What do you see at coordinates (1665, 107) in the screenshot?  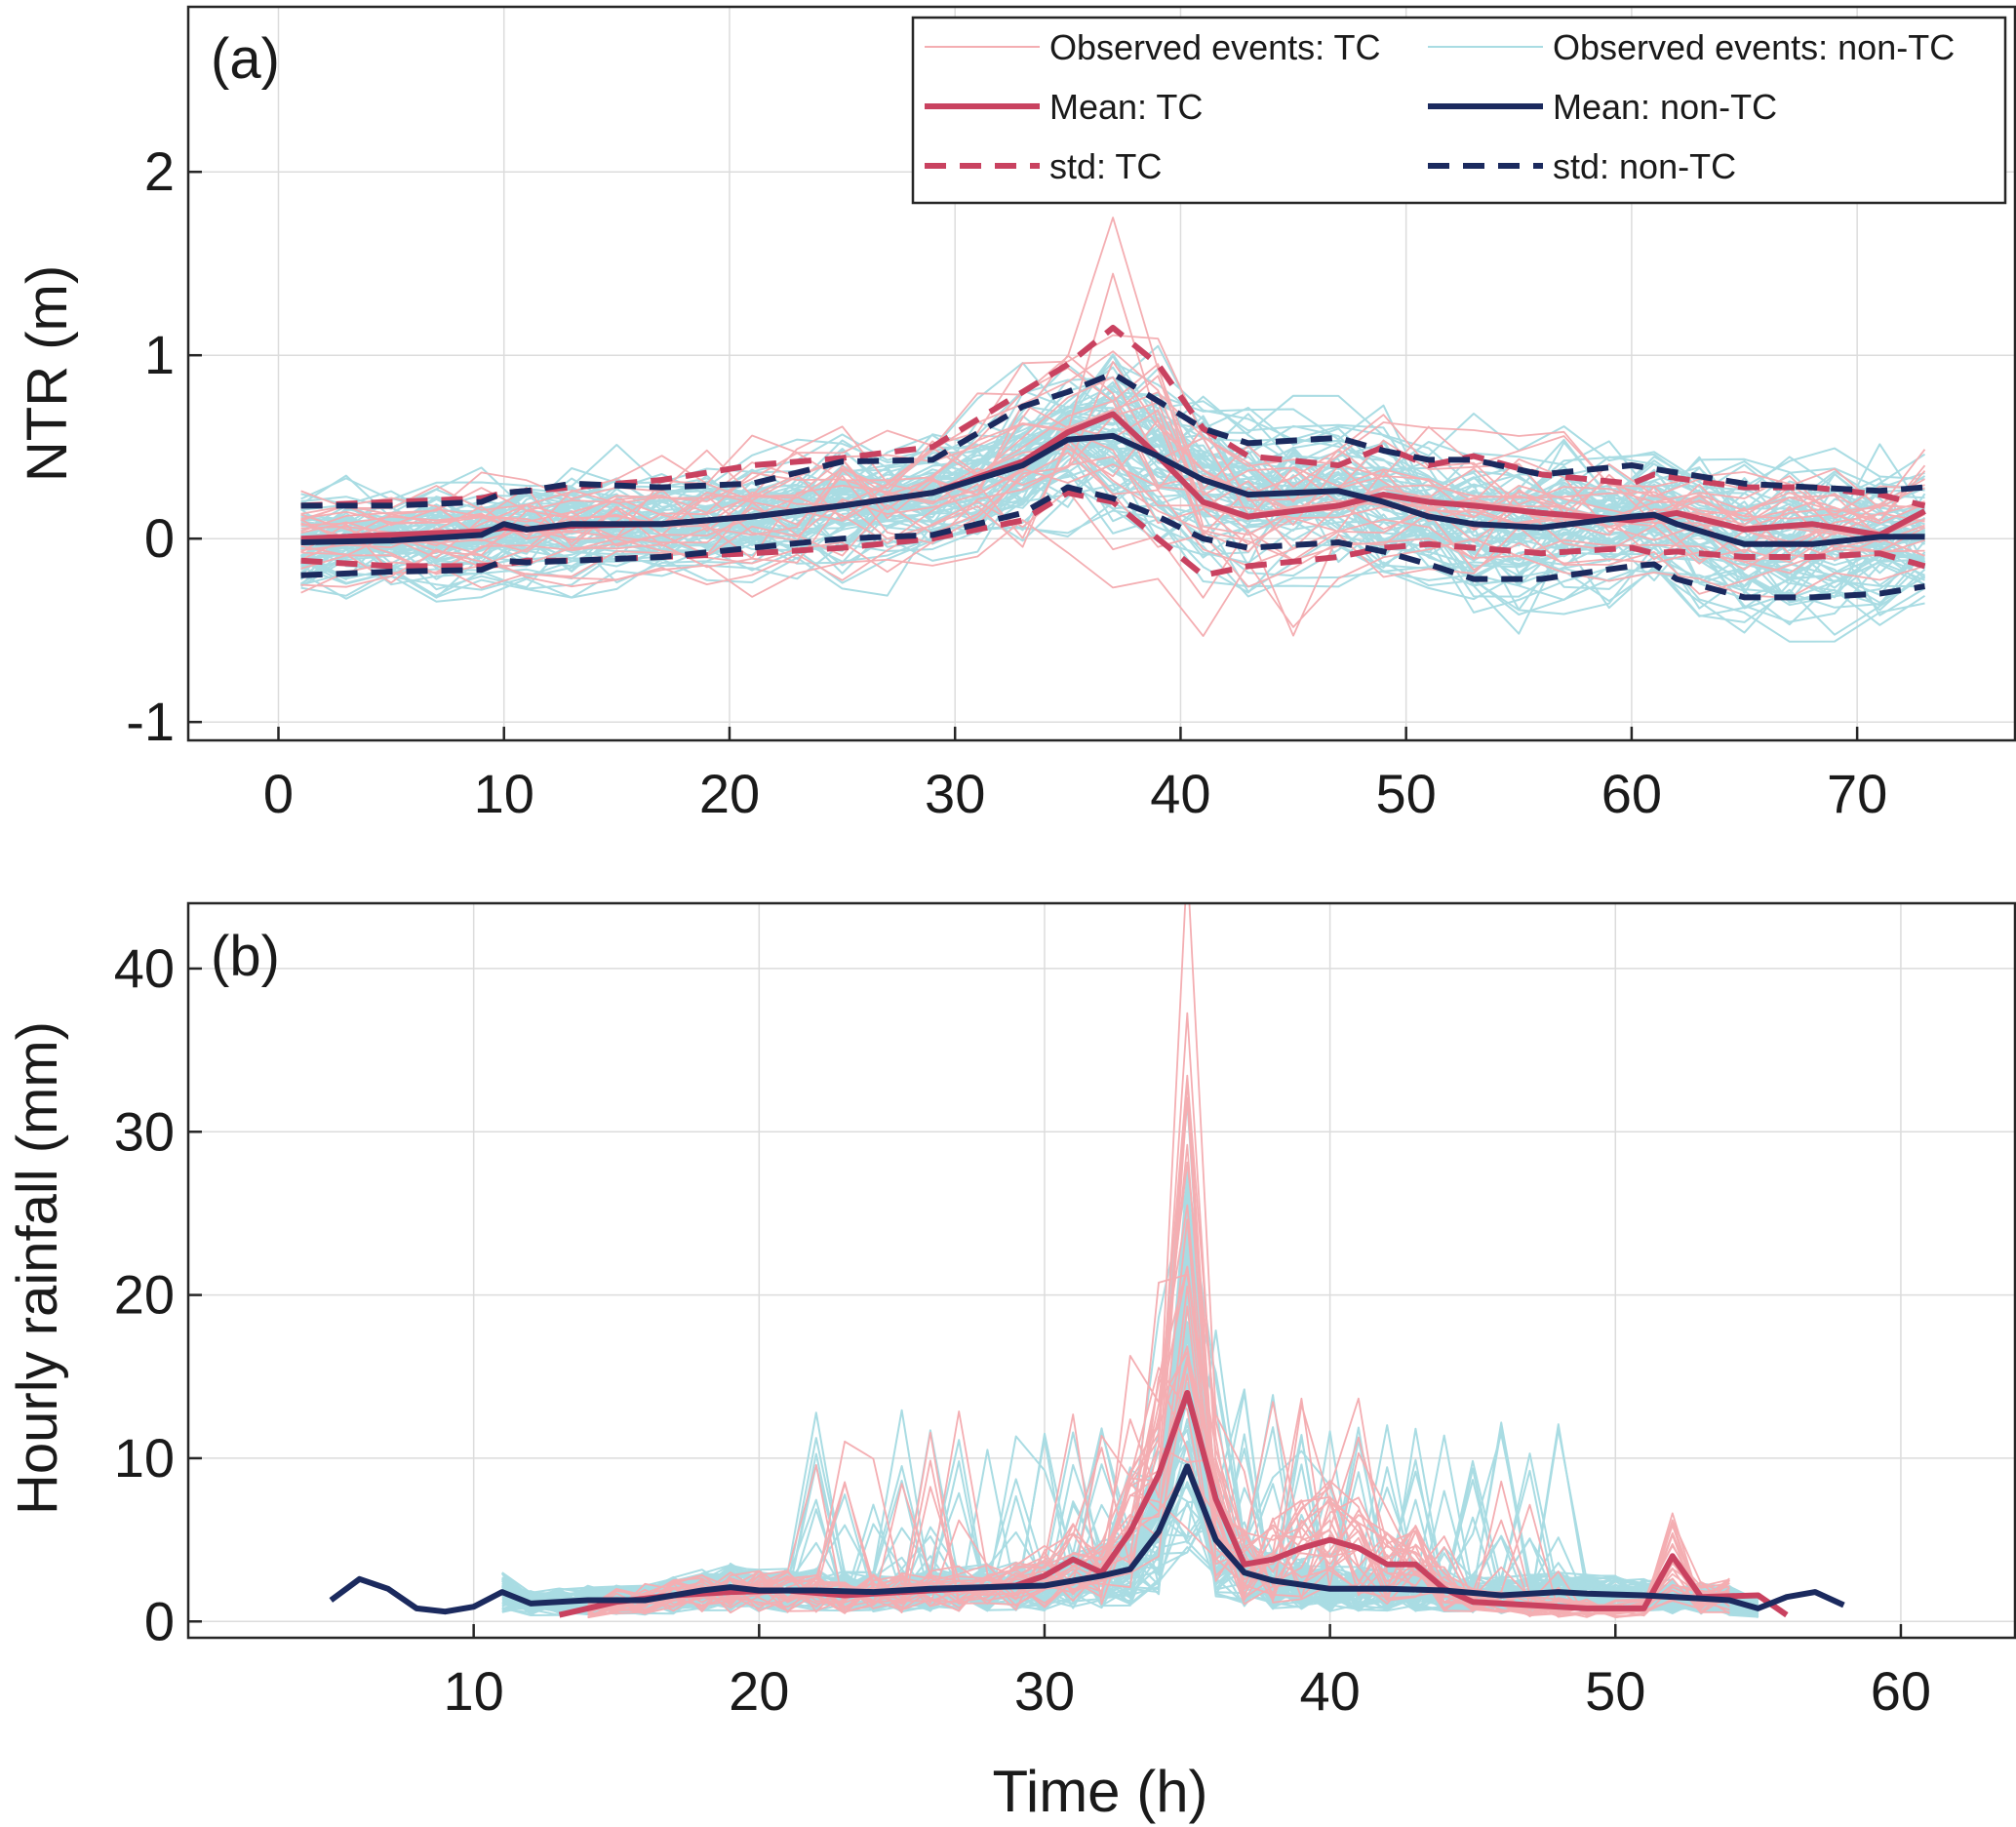 I see `legend-label-mean-ntc: Mean: non-TC` at bounding box center [1665, 107].